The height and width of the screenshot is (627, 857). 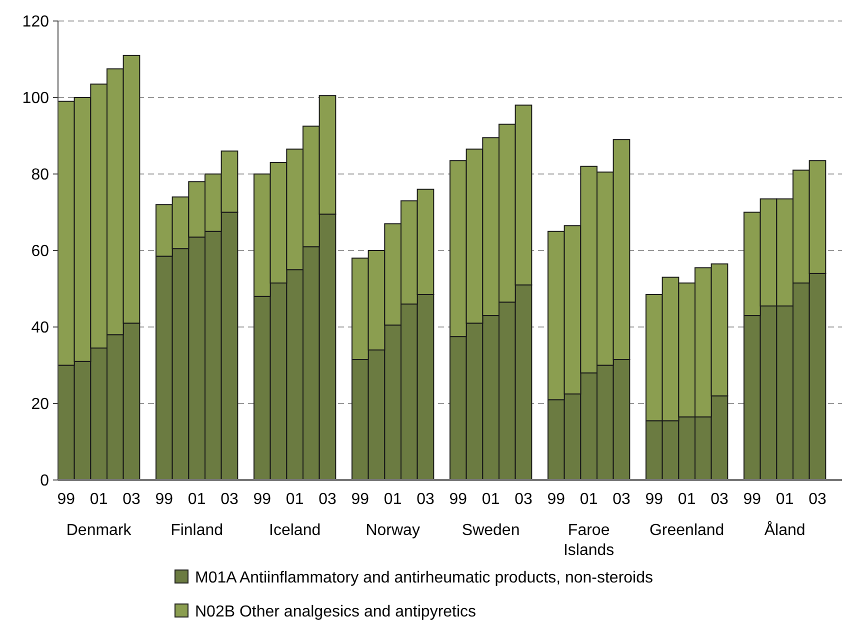 What do you see at coordinates (45, 481) in the screenshot?
I see `y-tick-label: 0` at bounding box center [45, 481].